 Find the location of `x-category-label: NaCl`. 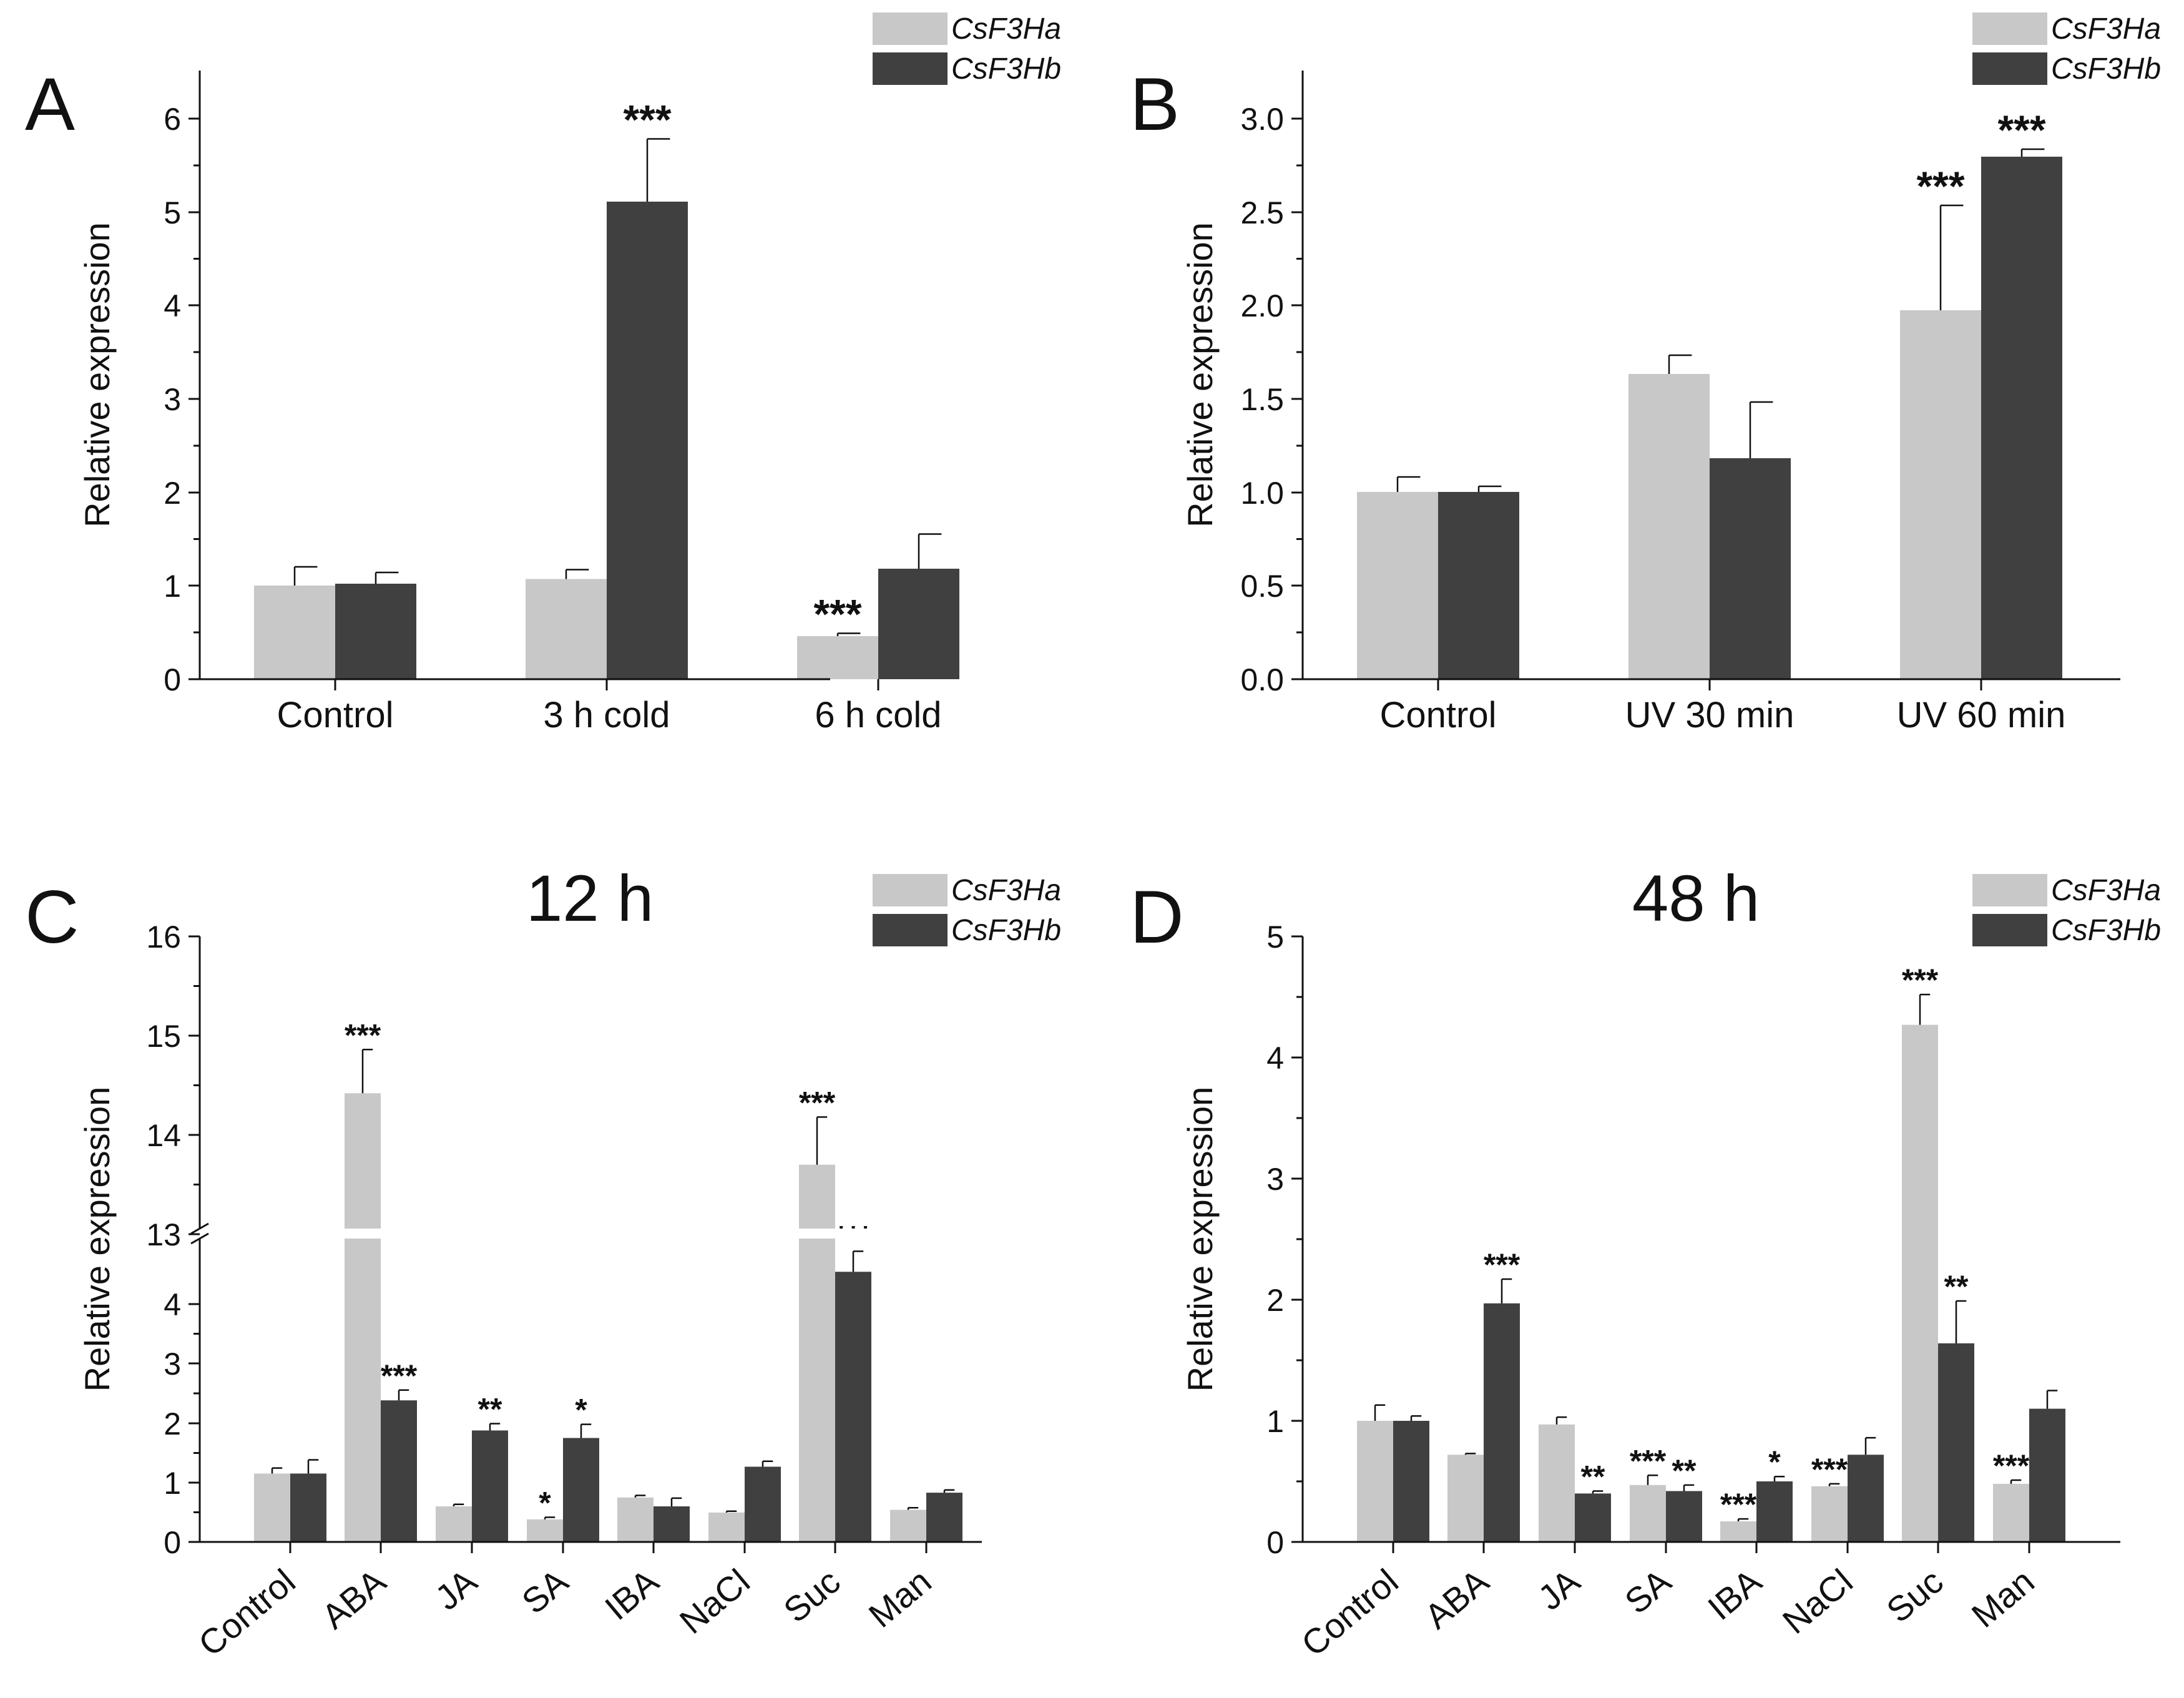

x-category-label: NaCl is located at coordinates (1818, 1601).